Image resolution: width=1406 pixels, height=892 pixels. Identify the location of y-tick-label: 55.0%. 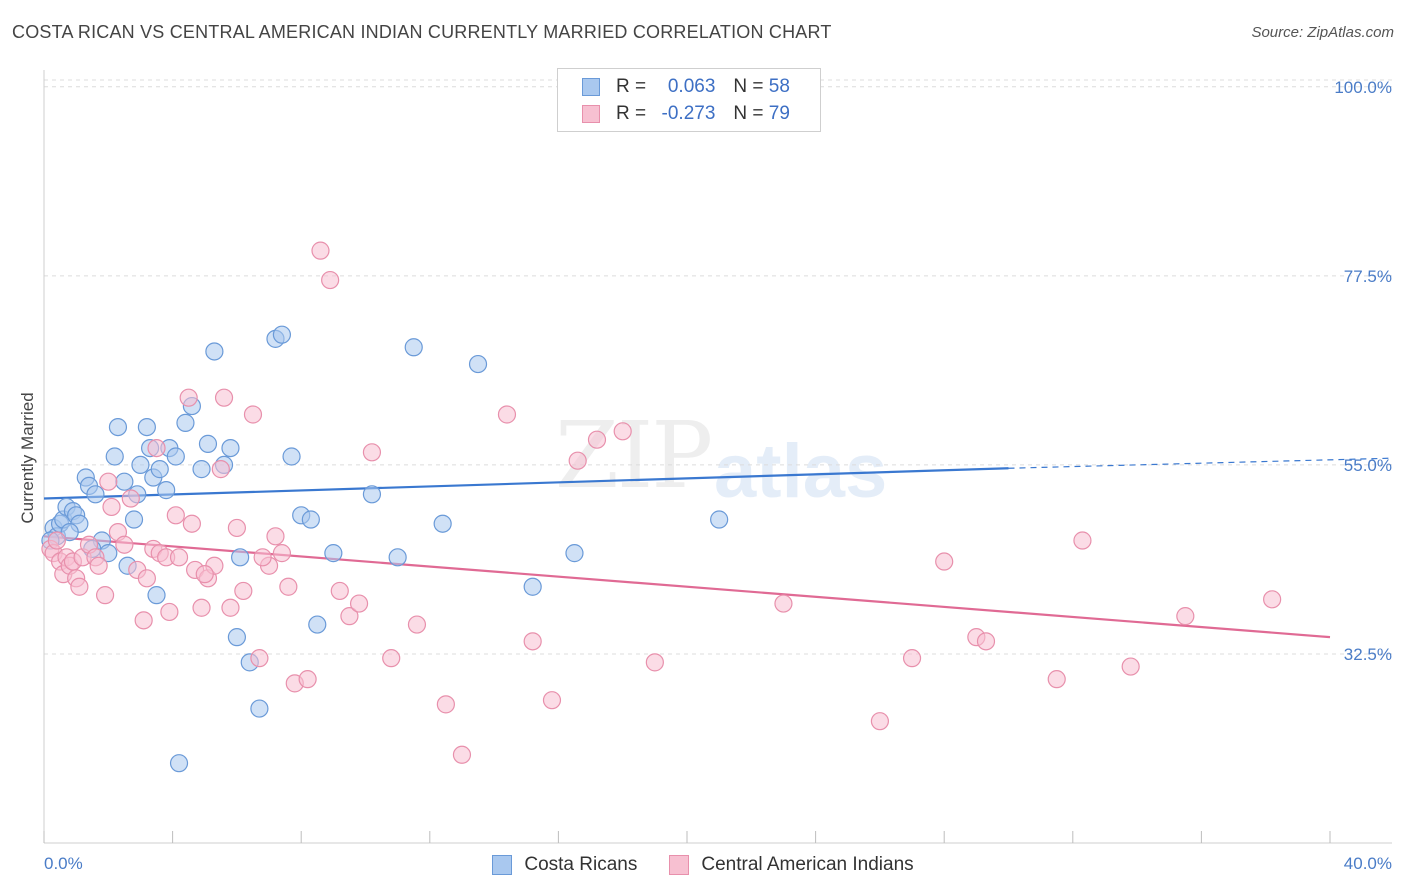
(1368, 465).